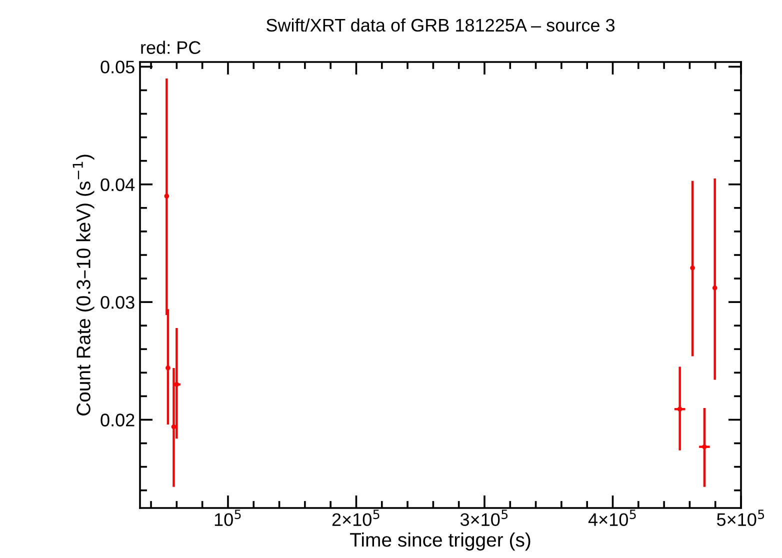 The width and height of the screenshot is (782, 558). I want to click on y-tick-label: 0.02, so click(117, 420).